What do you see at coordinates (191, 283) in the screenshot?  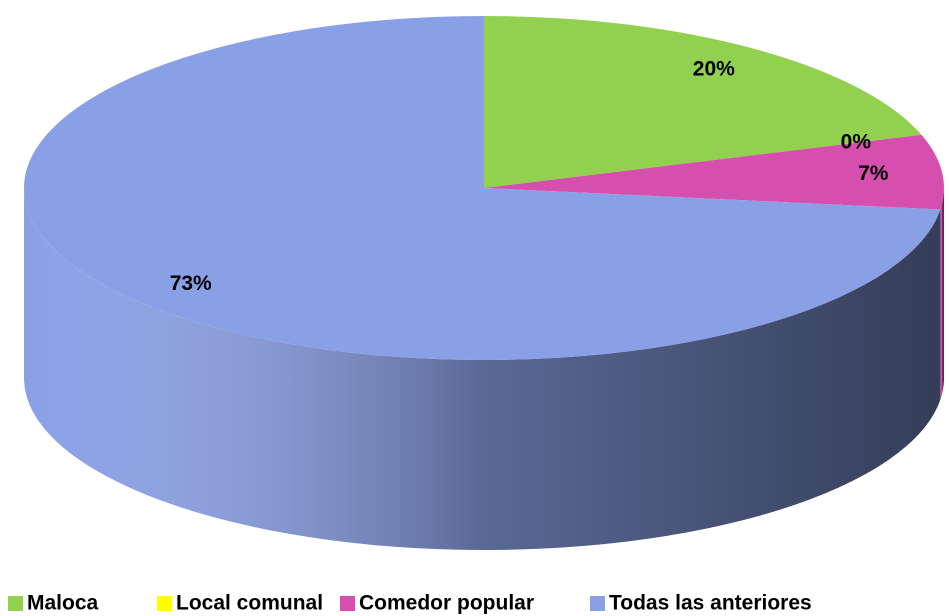 I see `data-label: 73%` at bounding box center [191, 283].